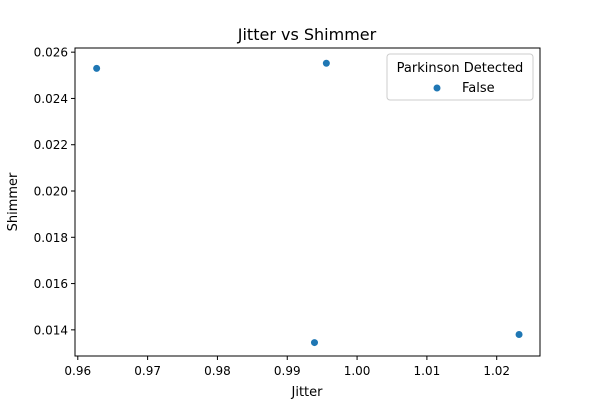 This screenshot has height=400, width=600. Describe the element at coordinates (51, 99) in the screenshot. I see `y-tick-label: 0.024` at that location.